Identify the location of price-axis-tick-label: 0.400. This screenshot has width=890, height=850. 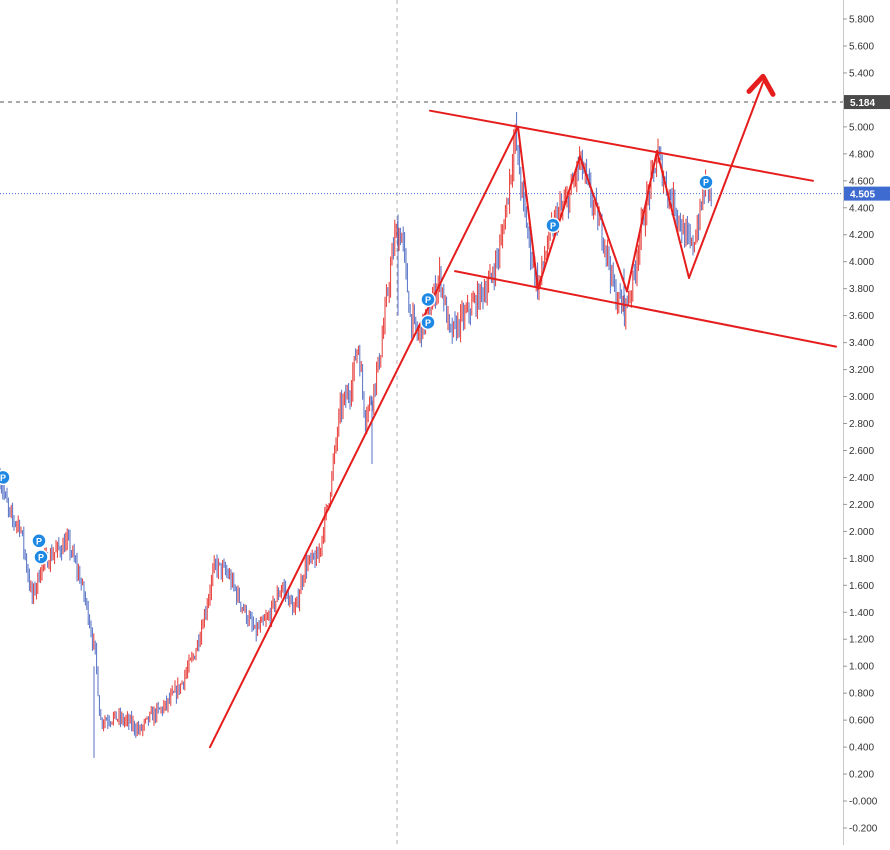
(861, 748).